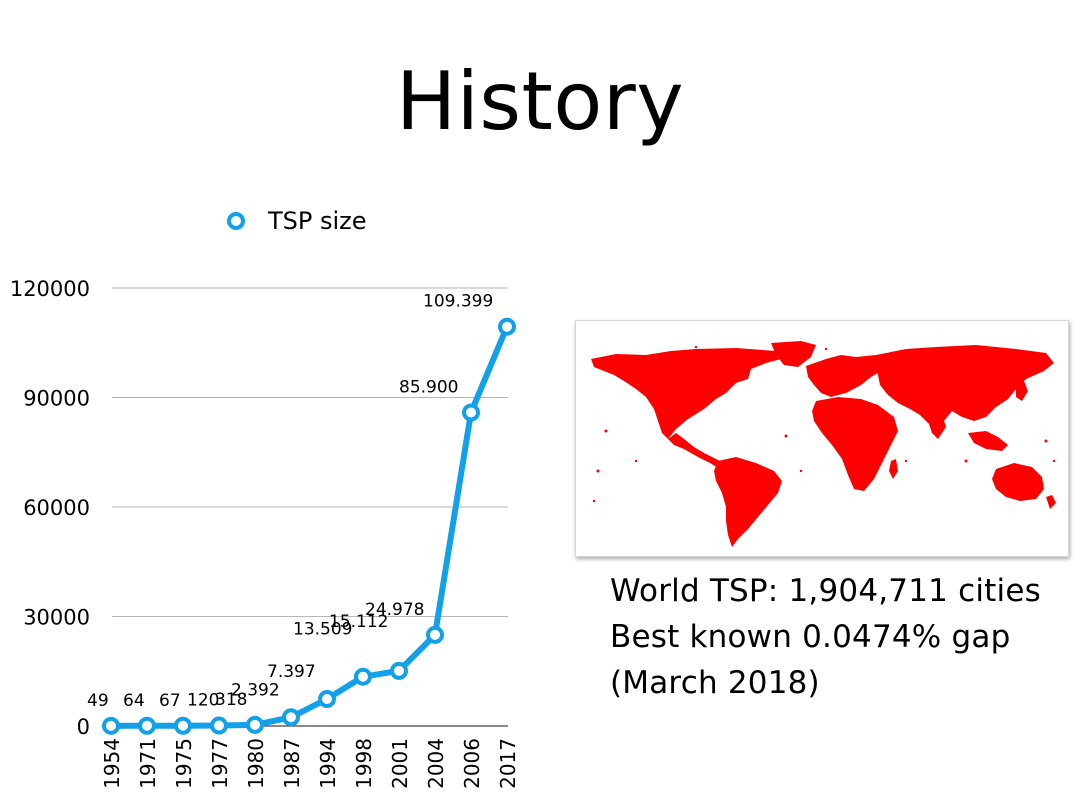  What do you see at coordinates (111, 725) in the screenshot?
I see `data-point-1954` at bounding box center [111, 725].